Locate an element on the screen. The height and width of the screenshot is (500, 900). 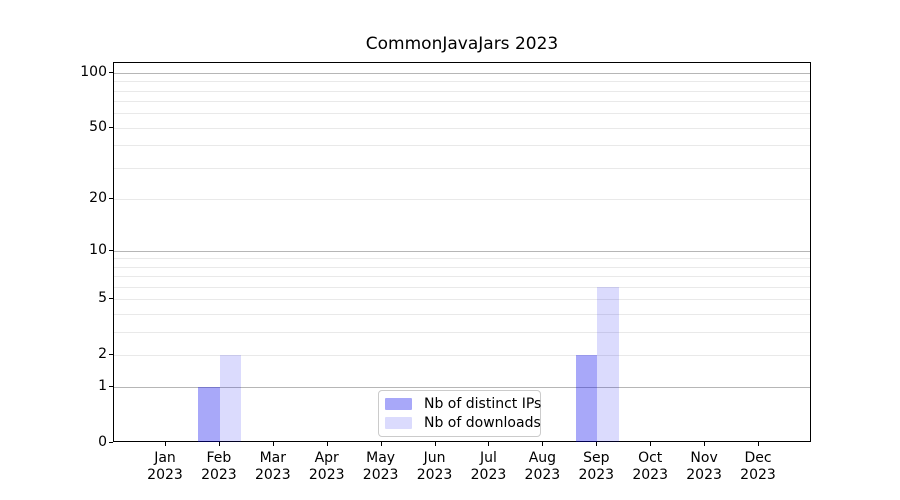
y-tick-label: 0 is located at coordinates (102, 442).